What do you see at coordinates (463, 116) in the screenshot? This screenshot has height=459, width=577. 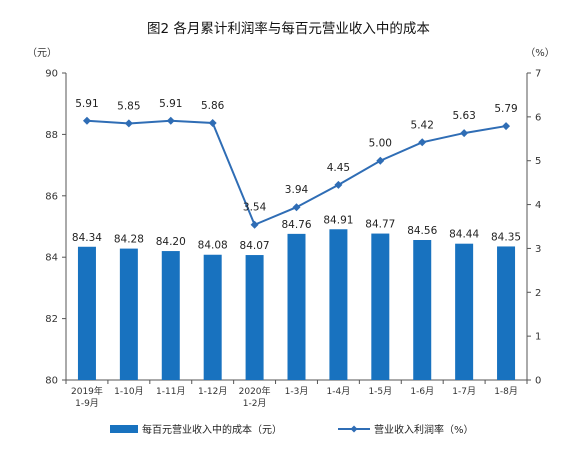 I see `line-value-label: 5.63` at bounding box center [463, 116].